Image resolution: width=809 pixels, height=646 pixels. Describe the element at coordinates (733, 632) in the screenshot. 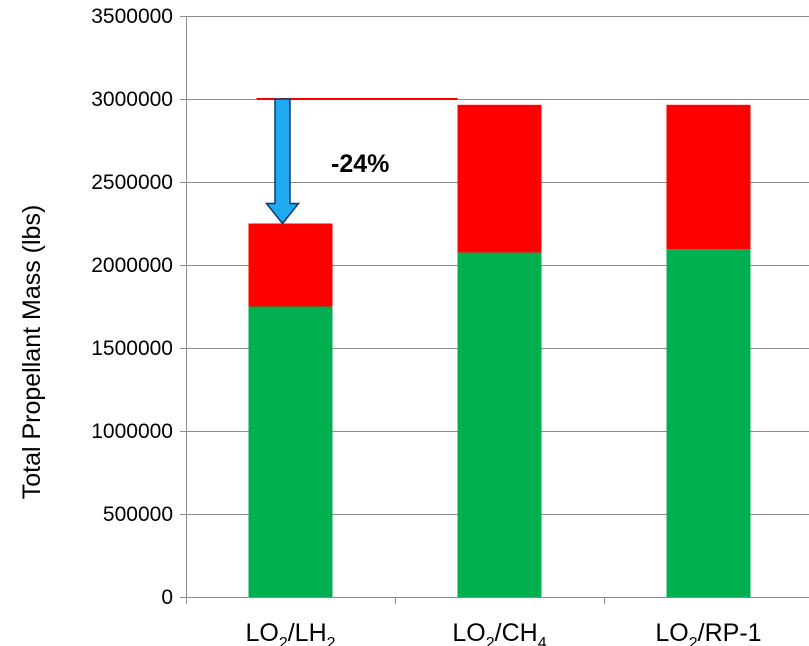

I see `label-text: RP-1` at that location.